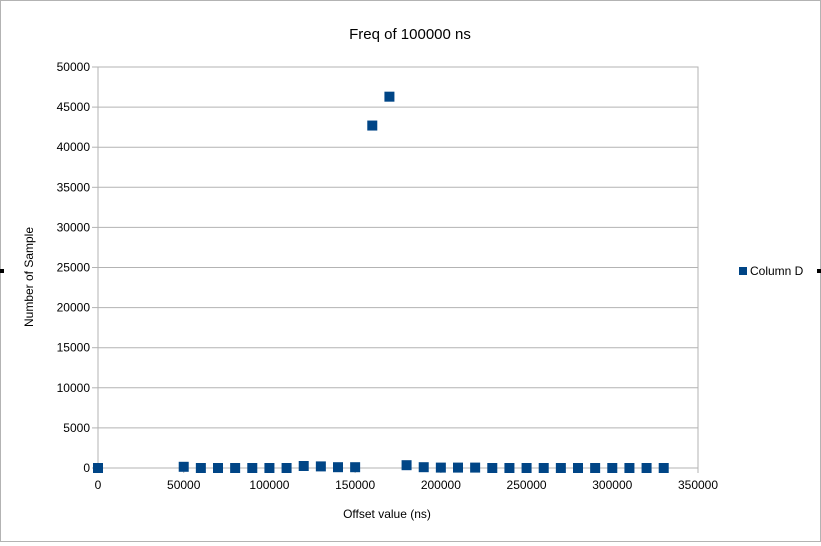  What do you see at coordinates (527, 485) in the screenshot?
I see `x-tick-label: 250000` at bounding box center [527, 485].